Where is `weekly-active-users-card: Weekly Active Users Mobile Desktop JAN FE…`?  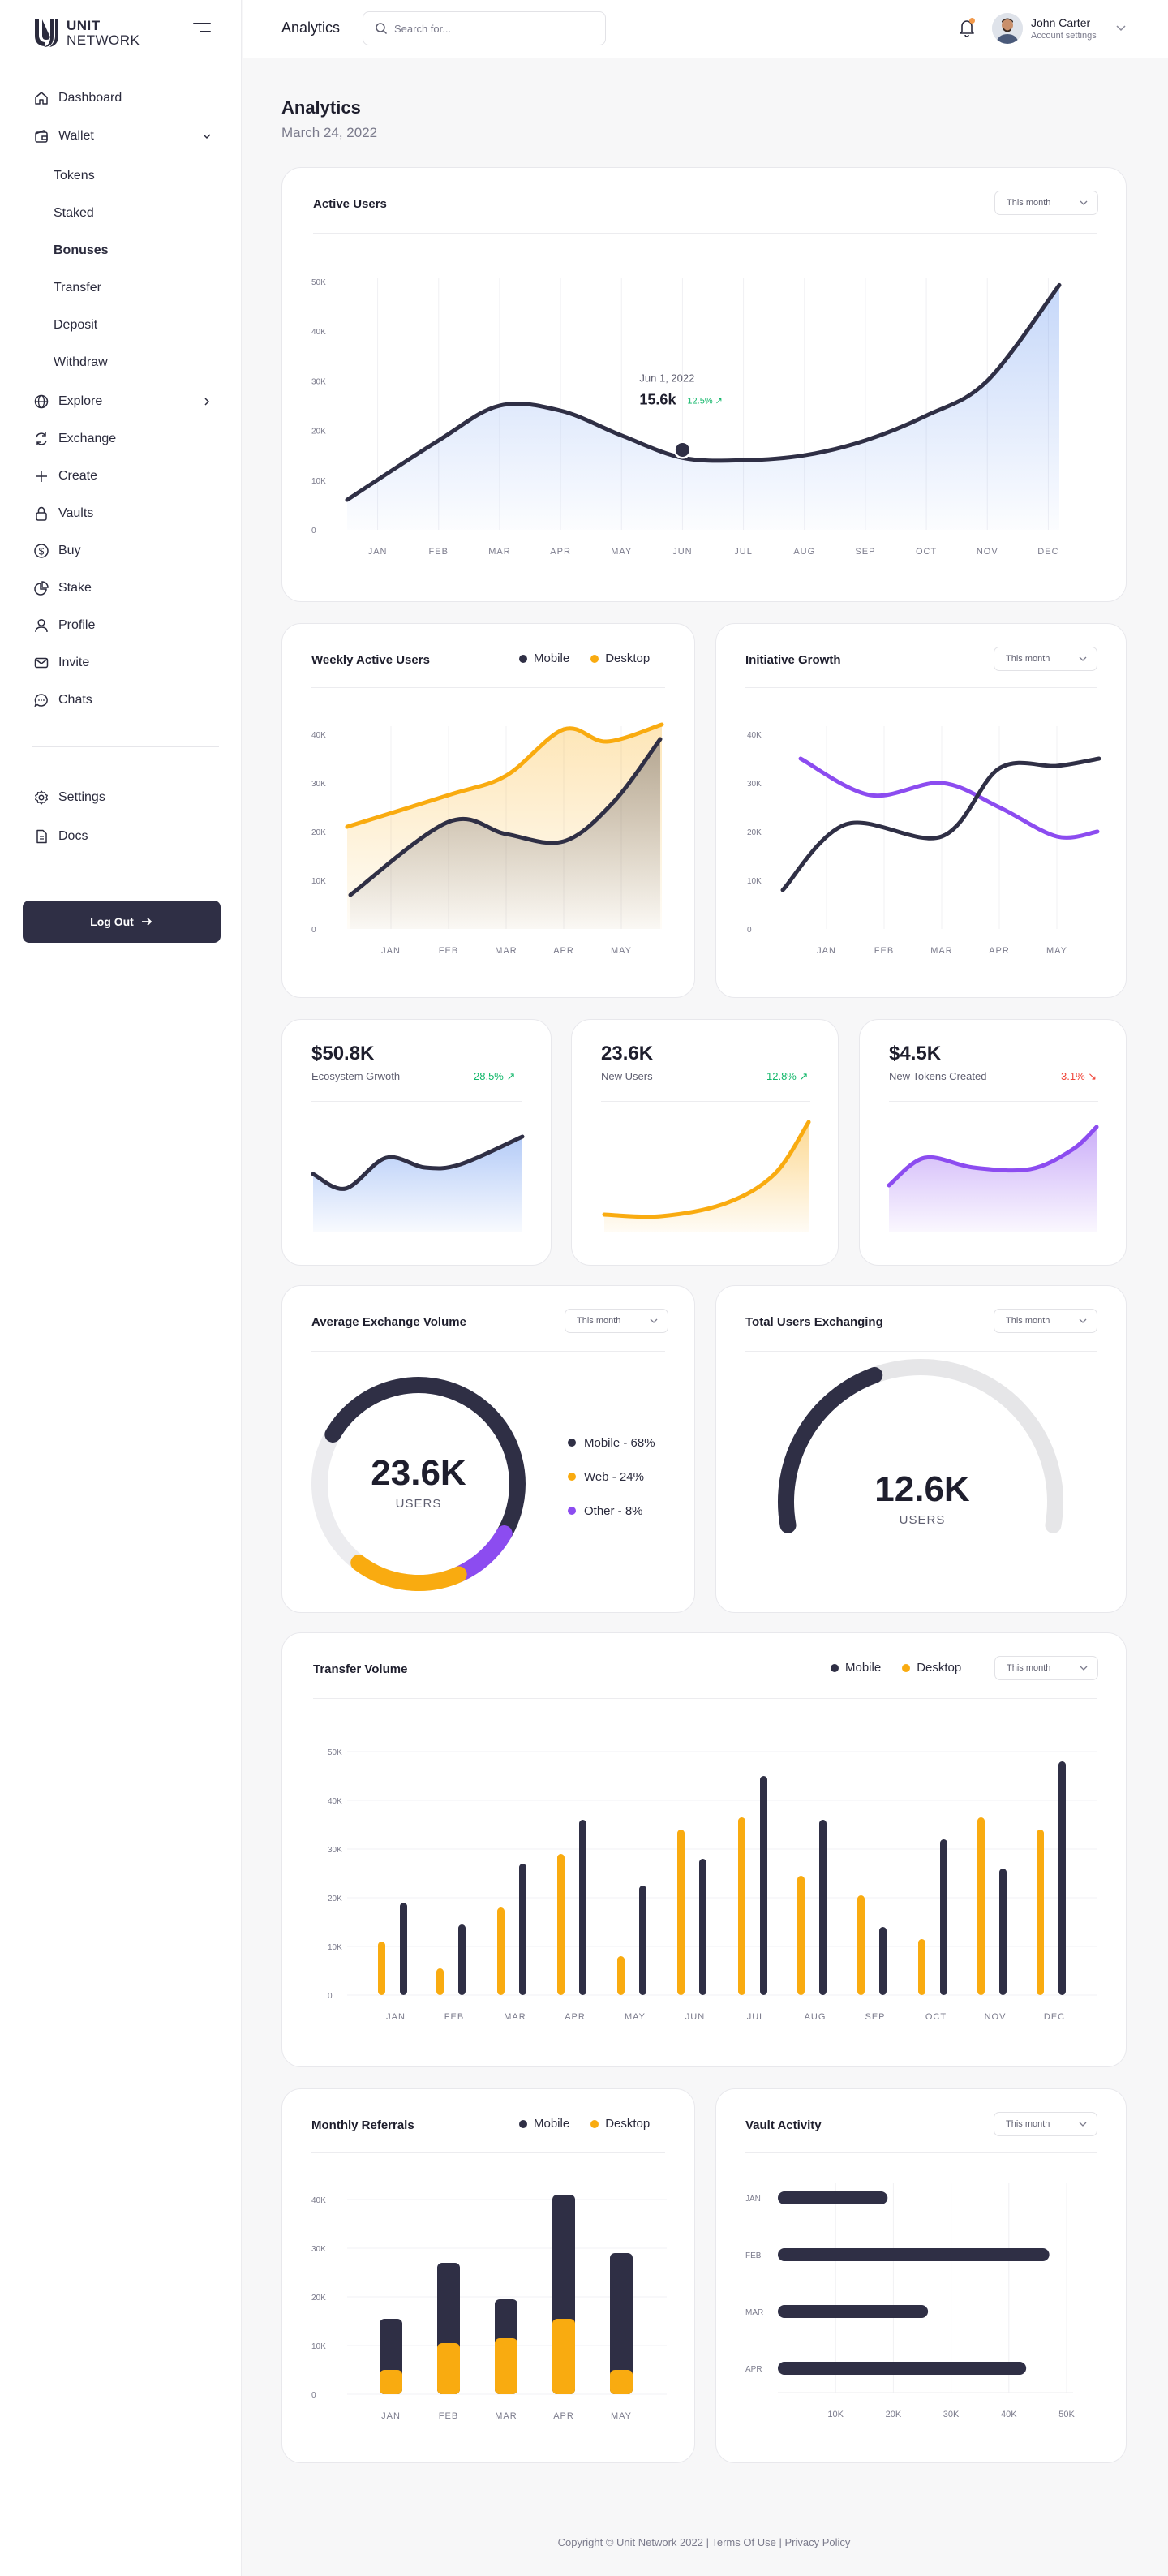
weekly-active-users-card: Weekly Active Users Mobile Desktop JAN FE… is located at coordinates (488, 810).